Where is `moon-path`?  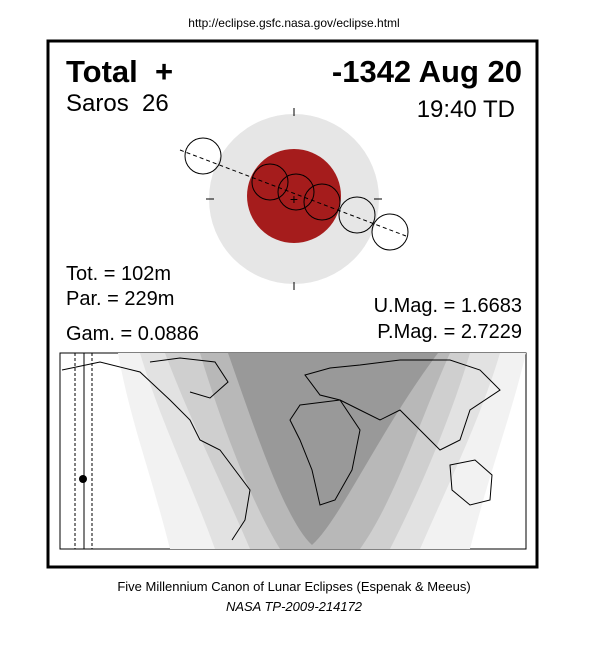 moon-path is located at coordinates (293, 193).